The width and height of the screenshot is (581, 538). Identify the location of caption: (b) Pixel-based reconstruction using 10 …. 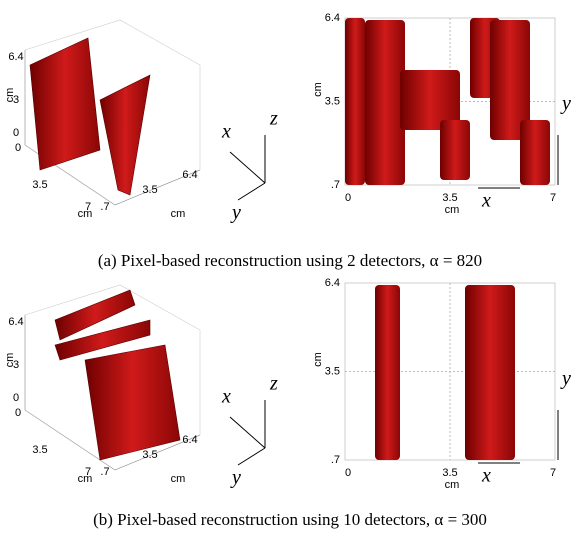
(290, 519).